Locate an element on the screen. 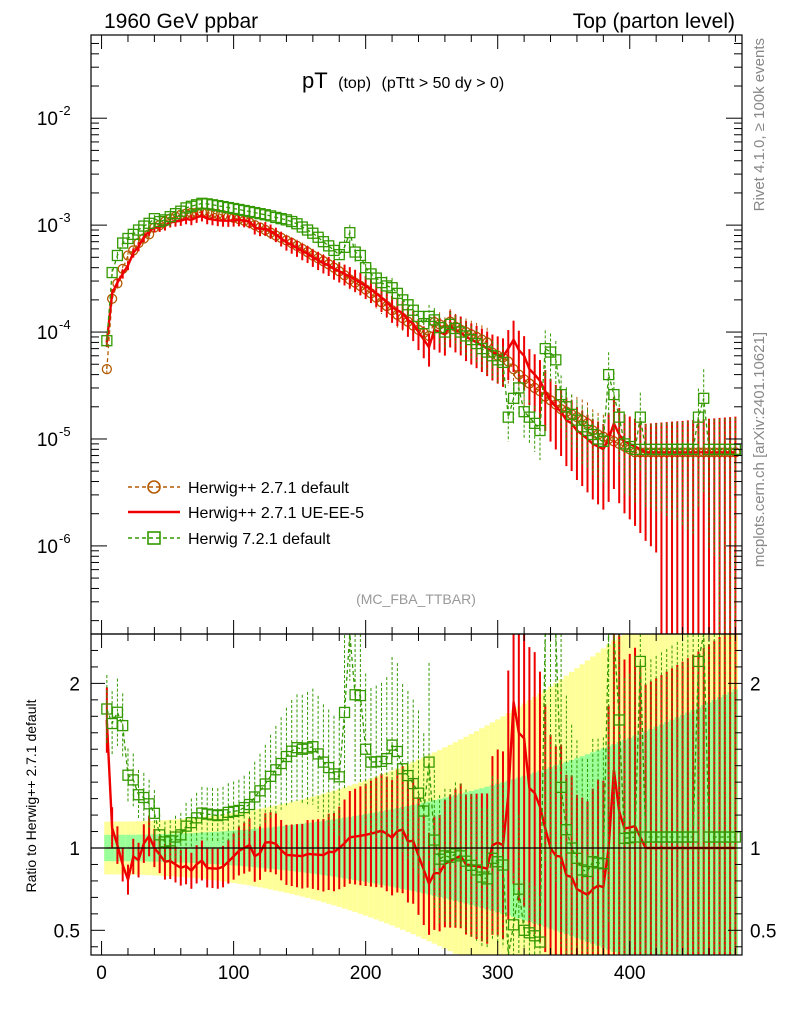 This screenshot has height=1024, width=786. legend-entry-ueee5: Herwig++ 2.7.1 UE-EE-5 is located at coordinates (246, 513).